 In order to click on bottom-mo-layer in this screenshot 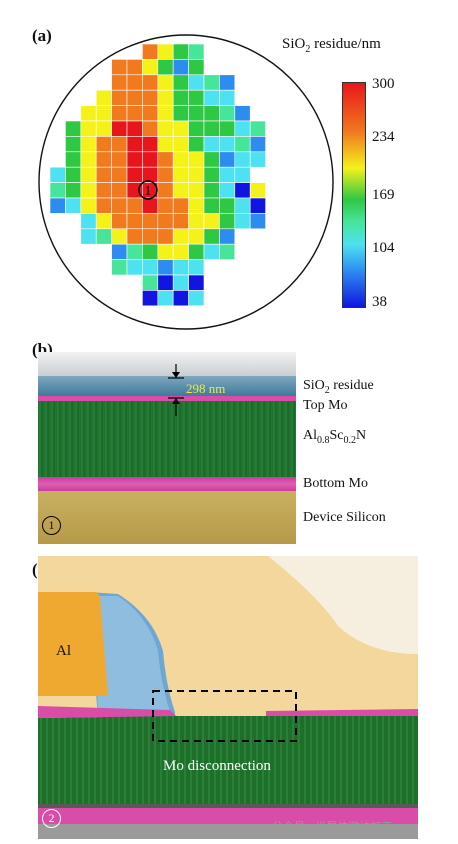, I will do `click(167, 484)`.